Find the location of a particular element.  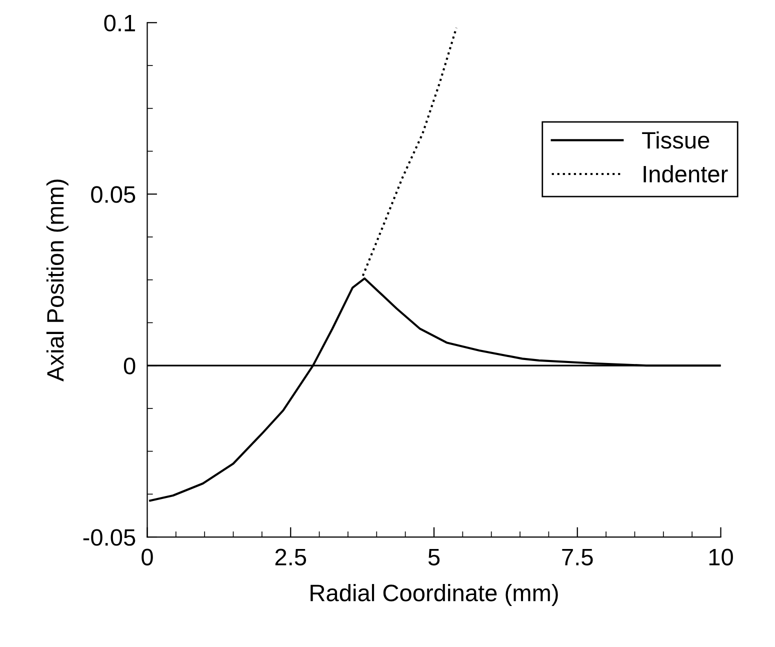

x-tick-label: 2.5 is located at coordinates (290, 557).